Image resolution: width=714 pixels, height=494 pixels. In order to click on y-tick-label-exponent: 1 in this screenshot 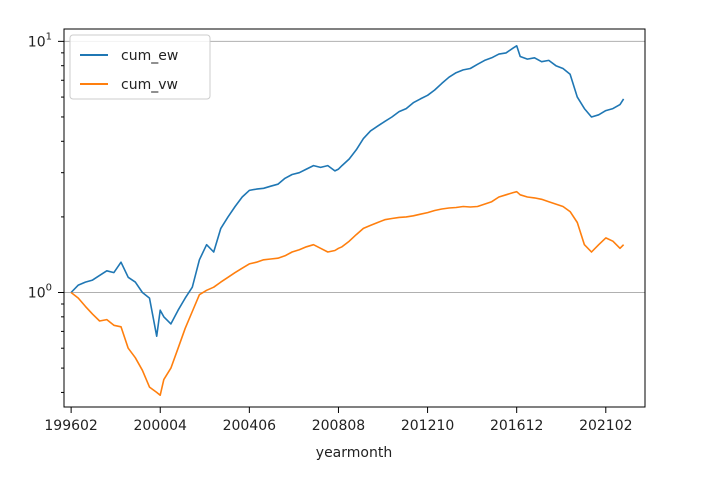, I will do `click(49, 36)`.